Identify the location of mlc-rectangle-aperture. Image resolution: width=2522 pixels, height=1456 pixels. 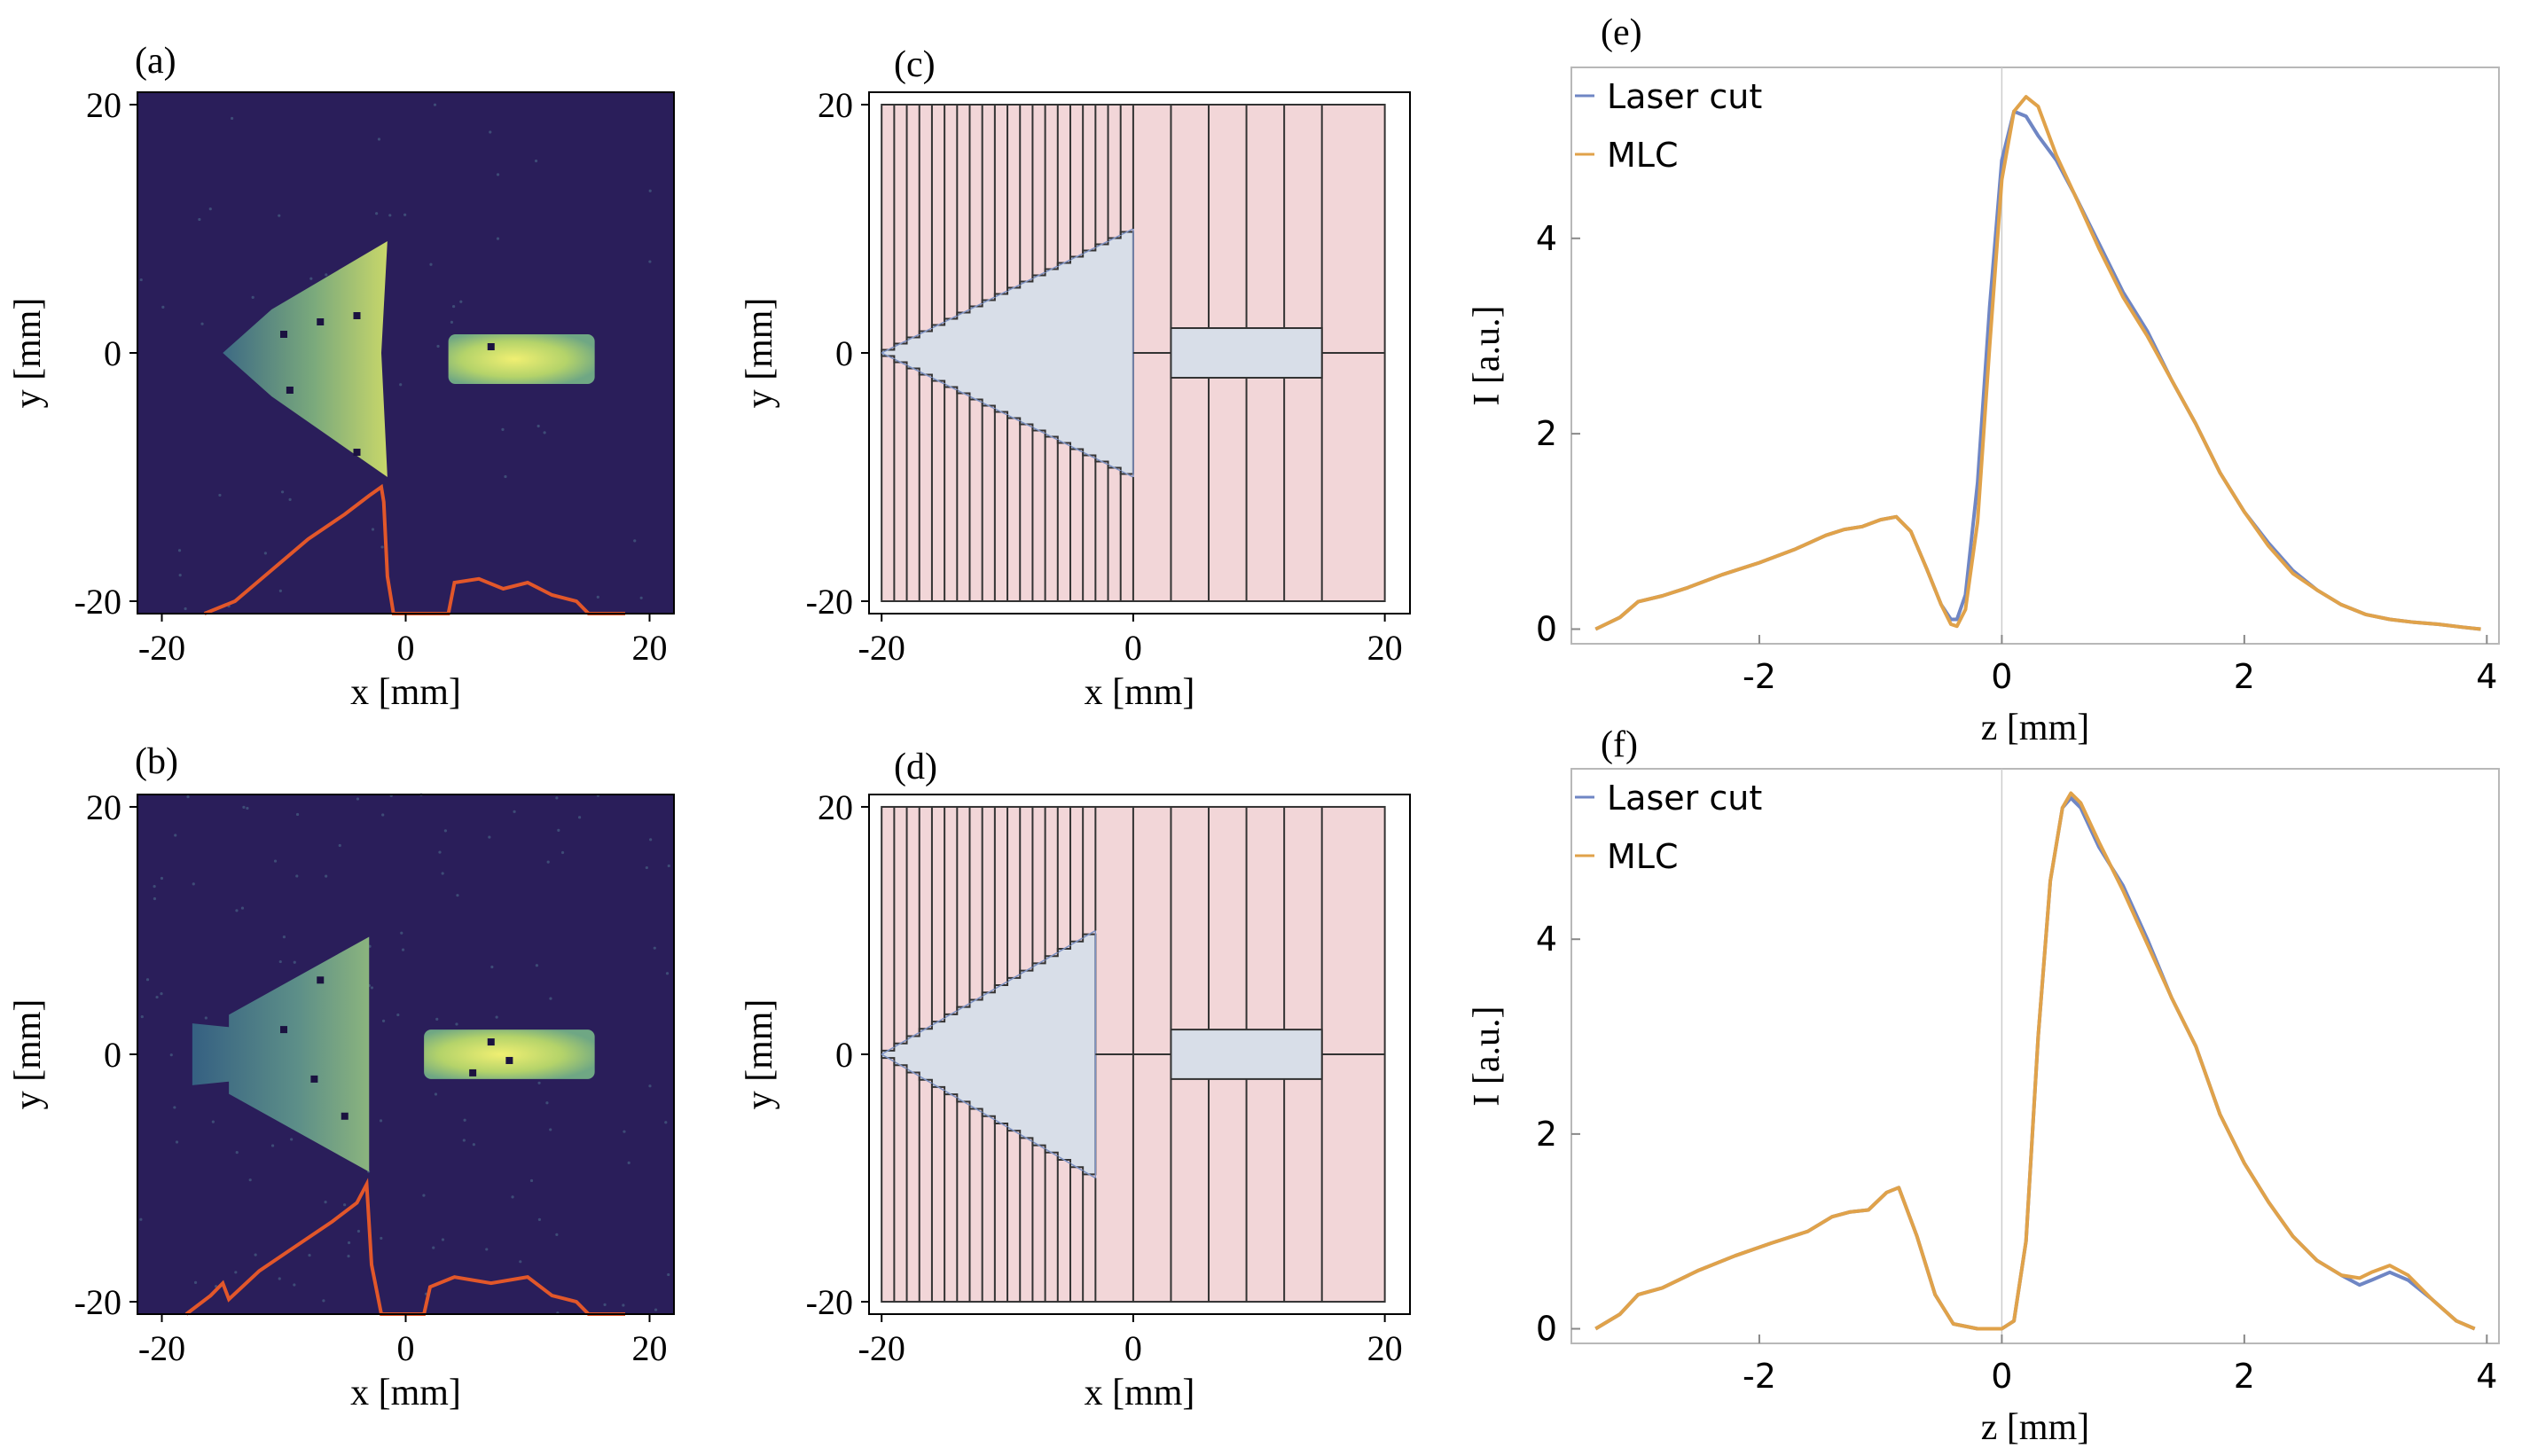
(1246, 1054).